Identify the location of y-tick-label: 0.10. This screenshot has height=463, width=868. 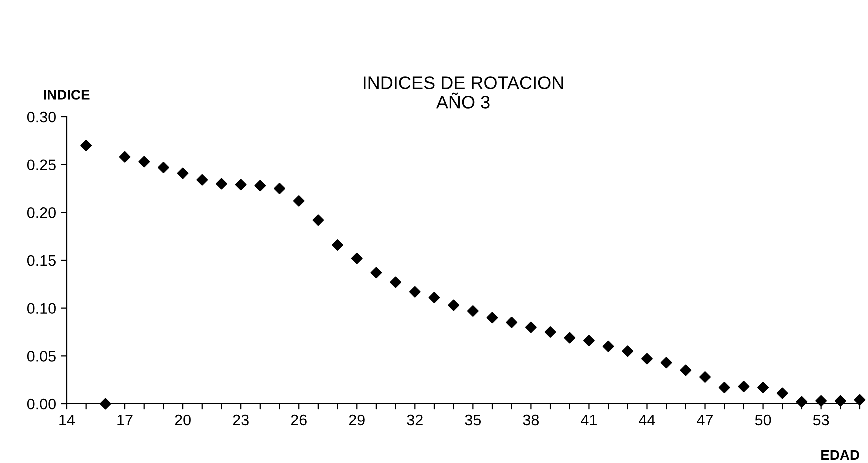
(41, 308).